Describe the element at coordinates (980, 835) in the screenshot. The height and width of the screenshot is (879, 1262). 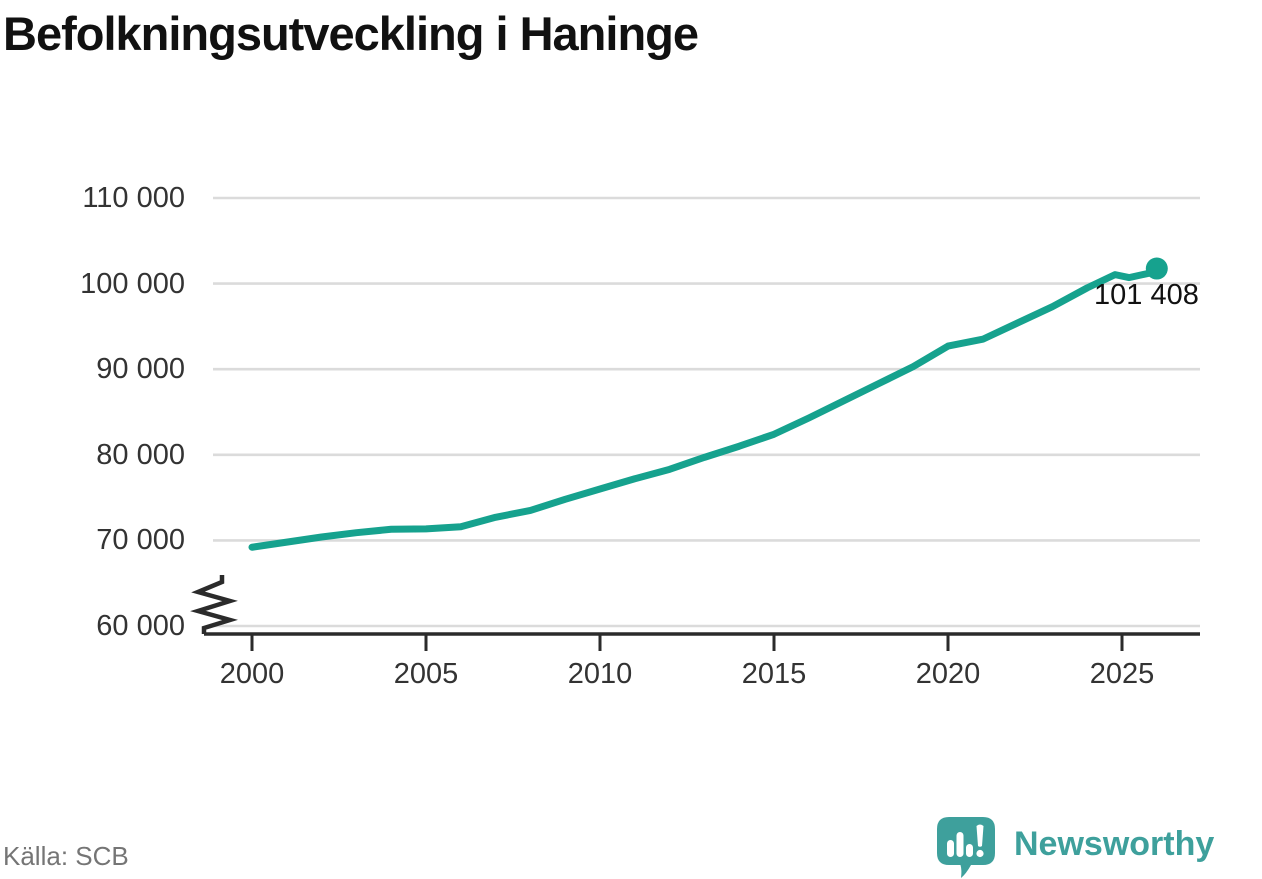
I see `logo-exclamation-line` at that location.